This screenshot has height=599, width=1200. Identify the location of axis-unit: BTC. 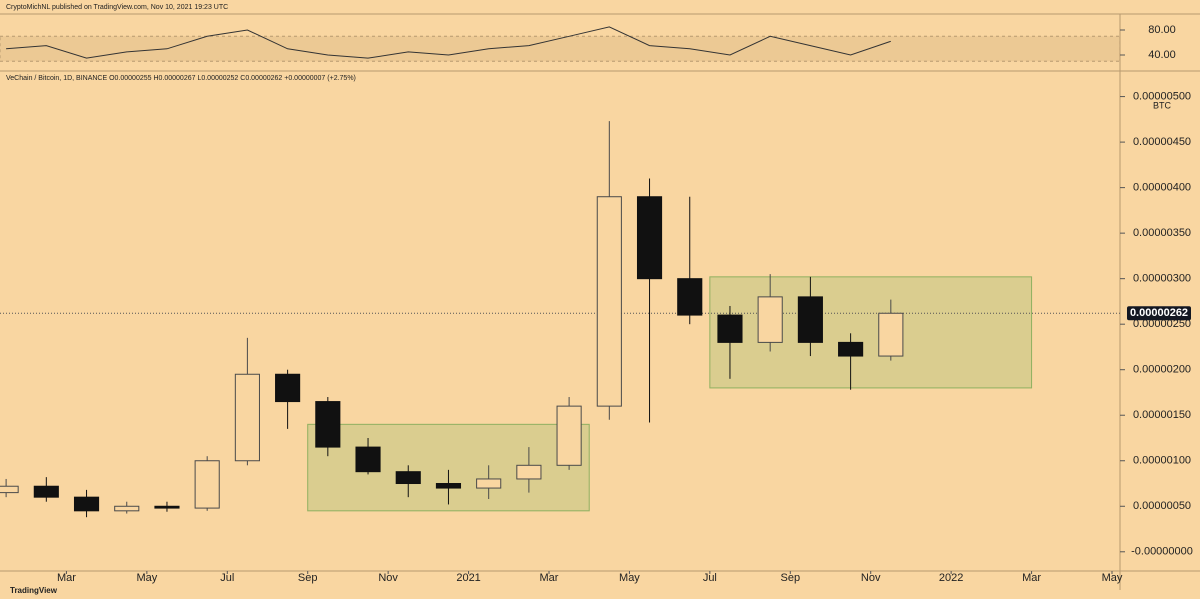
(1162, 105).